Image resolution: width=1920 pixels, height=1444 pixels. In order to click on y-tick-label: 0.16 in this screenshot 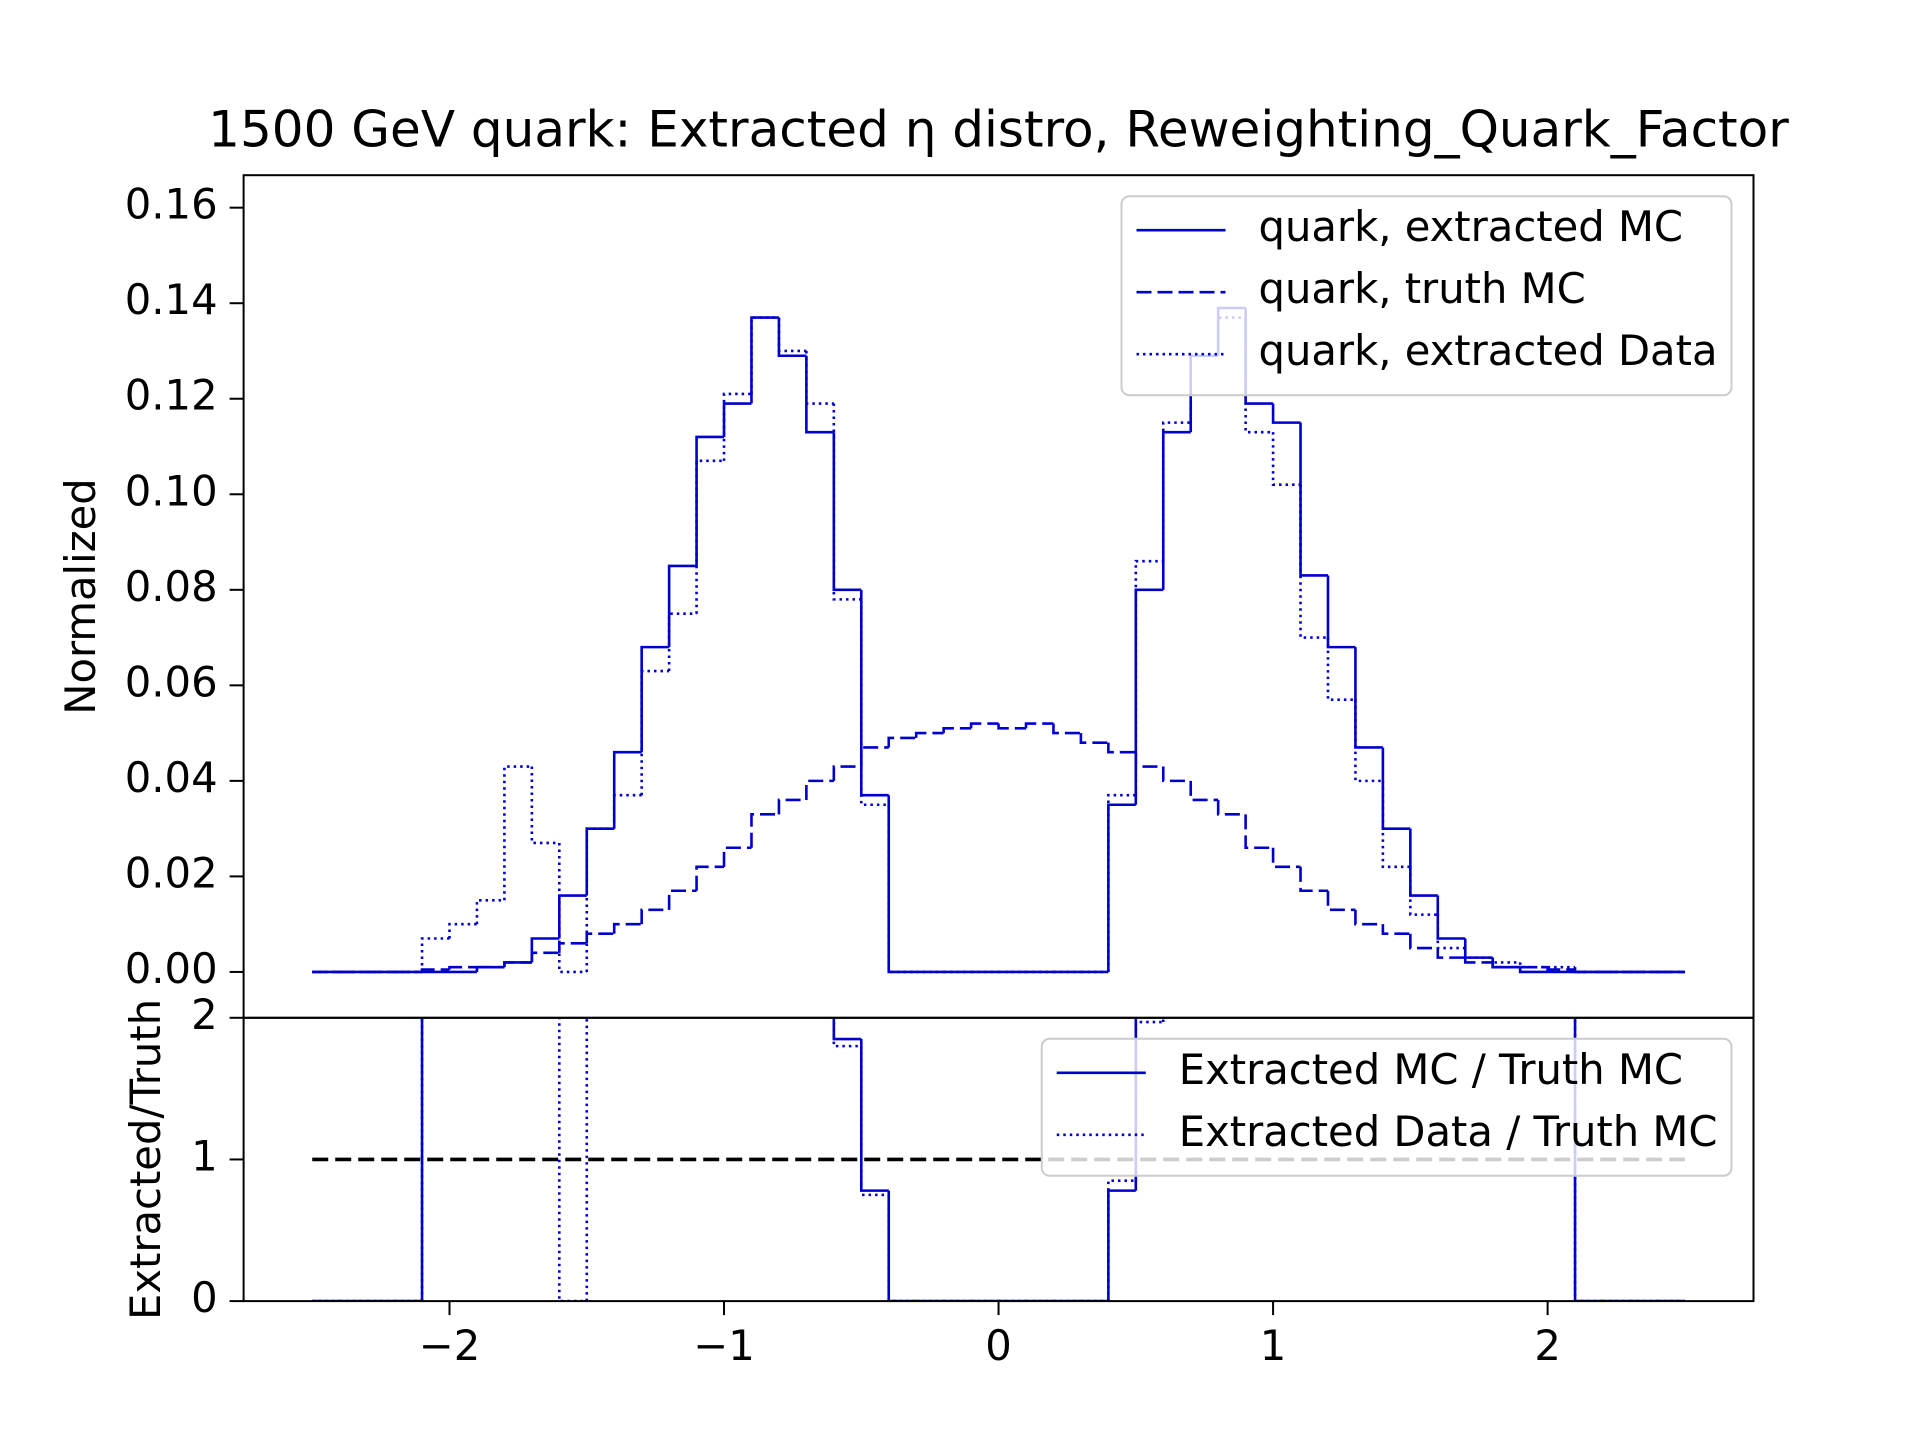, I will do `click(171, 204)`.